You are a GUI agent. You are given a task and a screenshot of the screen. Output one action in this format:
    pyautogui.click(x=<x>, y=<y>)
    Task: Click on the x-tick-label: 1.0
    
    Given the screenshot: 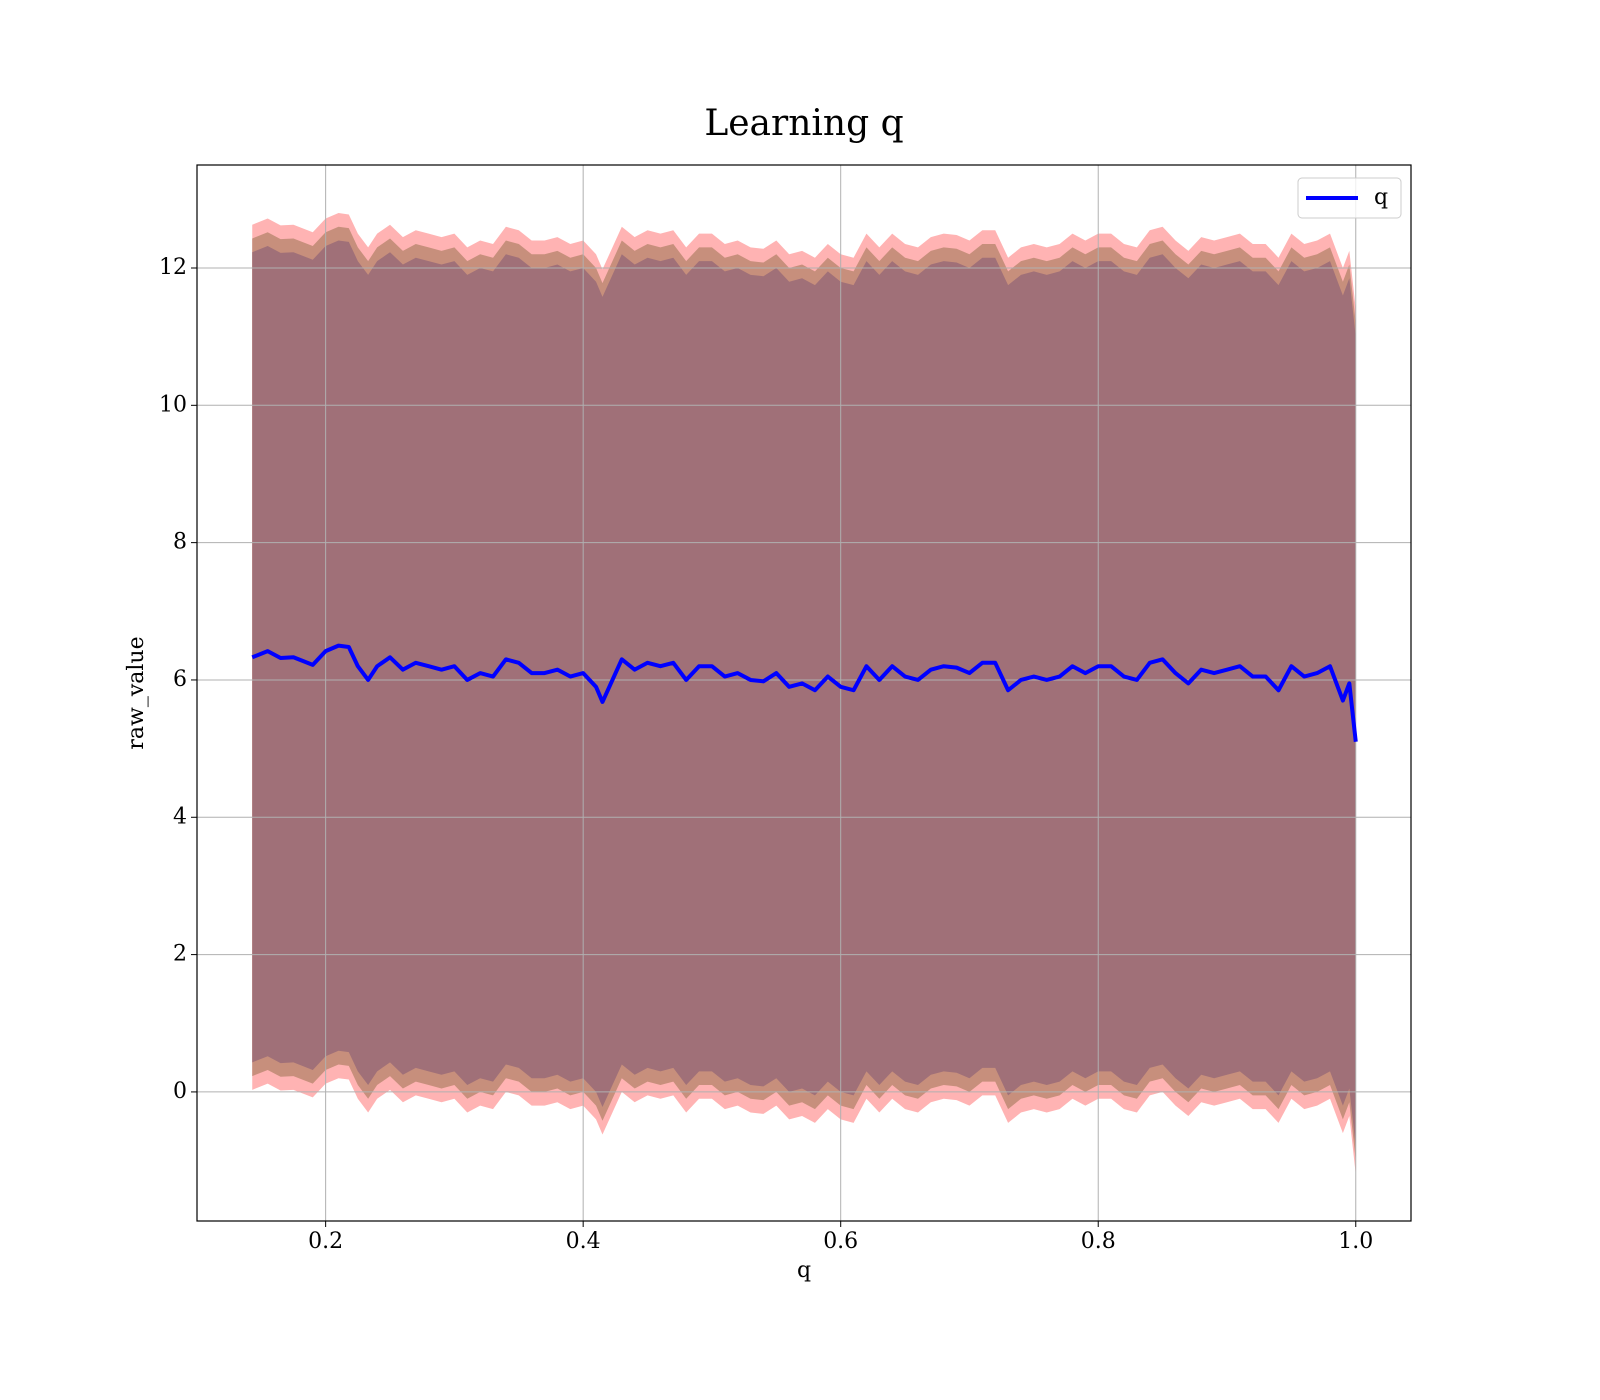 What is the action you would take?
    pyautogui.click(x=1355, y=1241)
    